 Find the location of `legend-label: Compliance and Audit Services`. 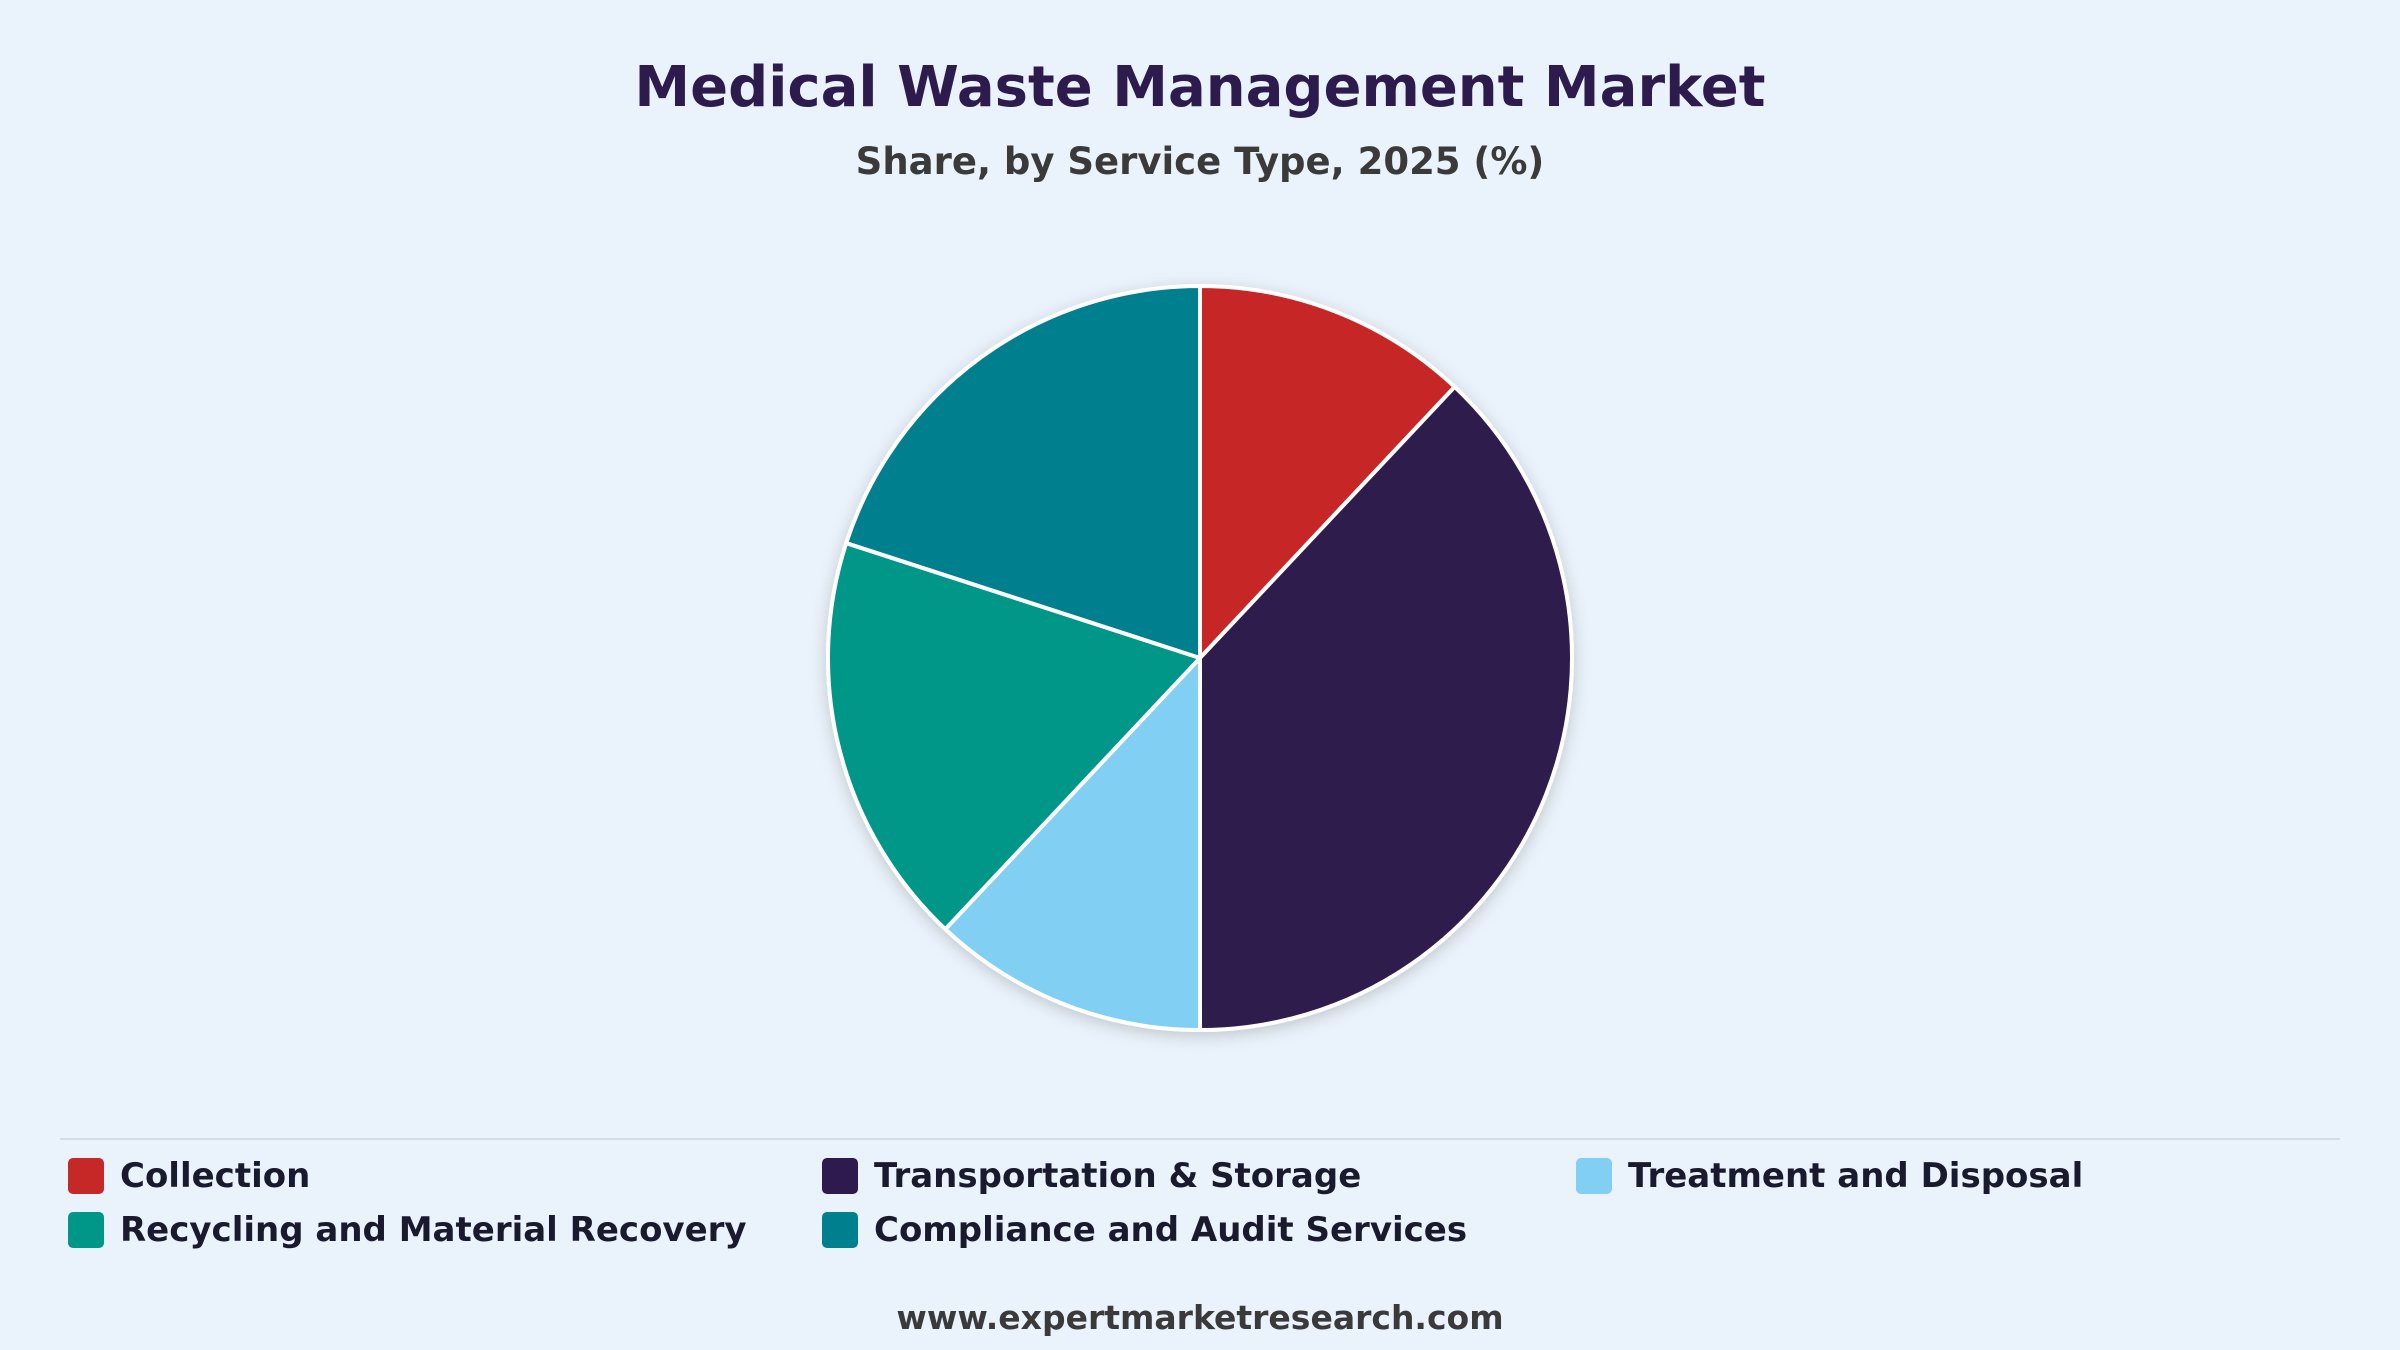

legend-label: Compliance and Audit Services is located at coordinates (1171, 1230).